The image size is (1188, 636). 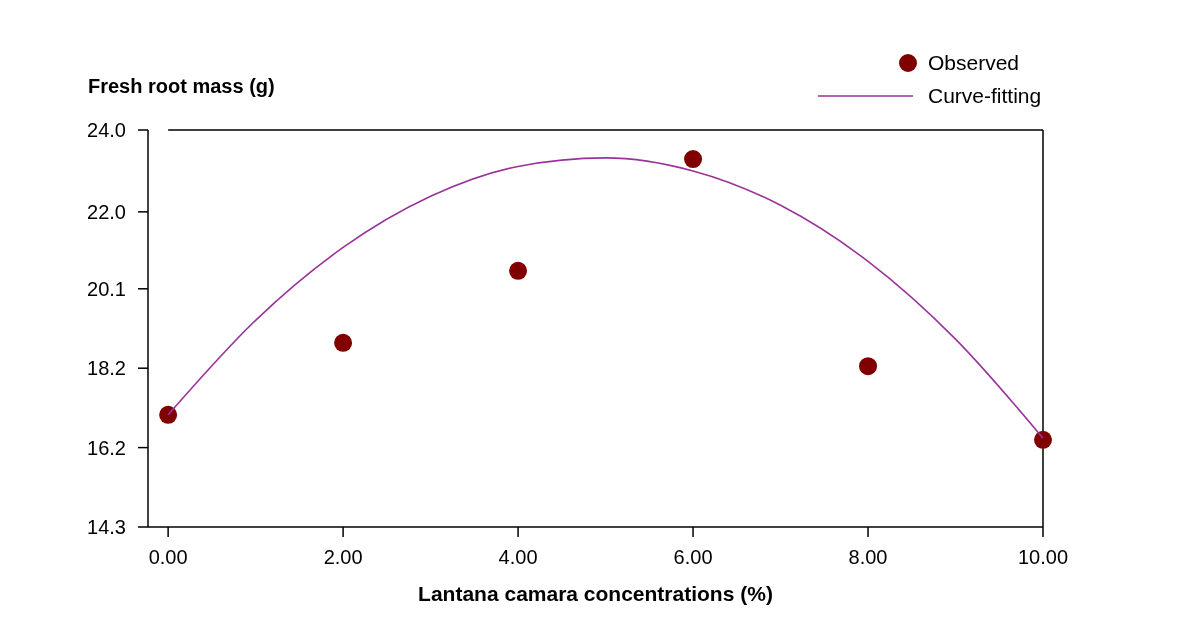 What do you see at coordinates (518, 557) in the screenshot?
I see `x-tick-label: 4.00` at bounding box center [518, 557].